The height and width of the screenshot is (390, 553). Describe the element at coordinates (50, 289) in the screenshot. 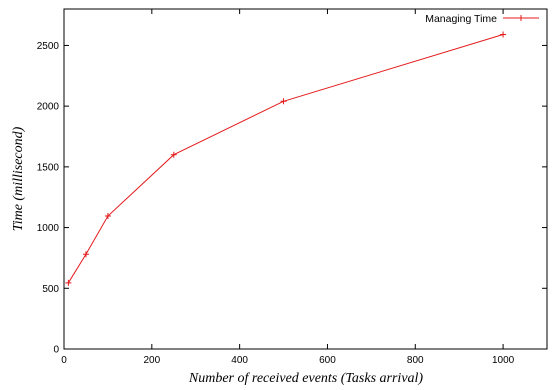

I see `y-tick-label: 500` at that location.